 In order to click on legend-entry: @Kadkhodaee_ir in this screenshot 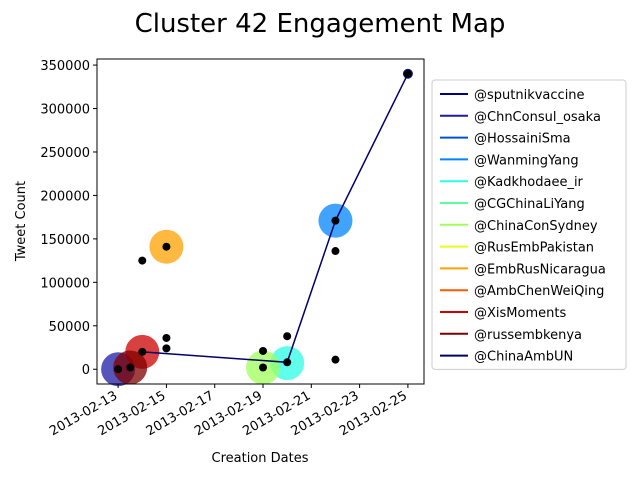, I will do `click(529, 182)`.